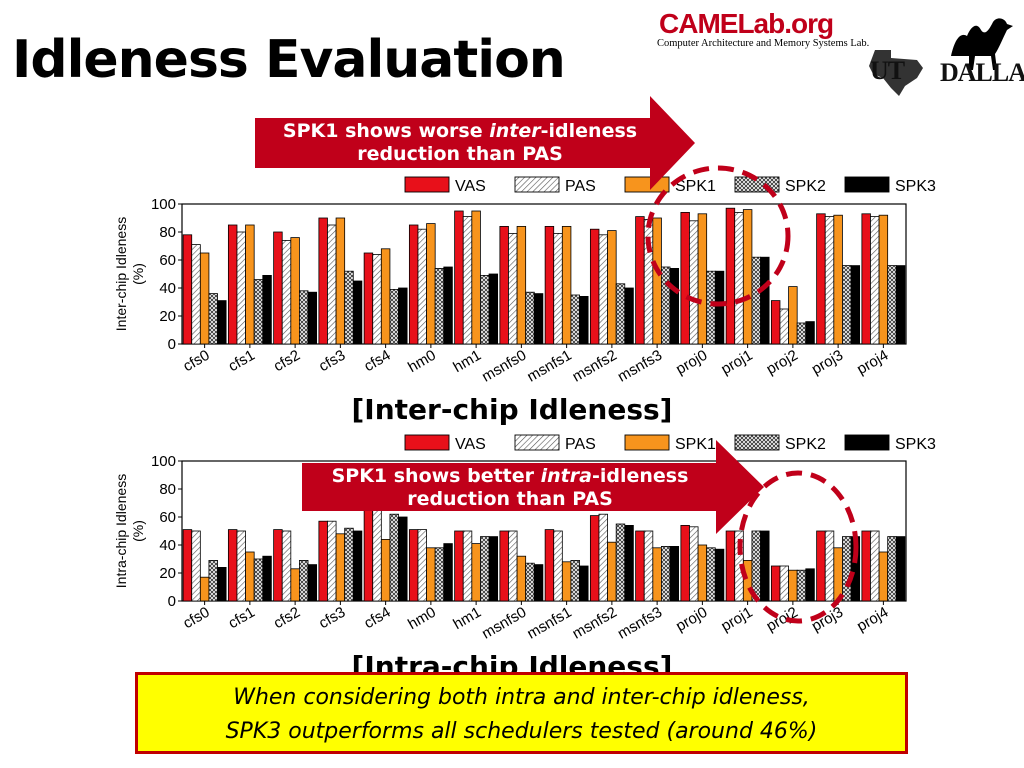 This screenshot has width=1024, height=768. I want to click on bar-vas-msnfs3, so click(640, 566).